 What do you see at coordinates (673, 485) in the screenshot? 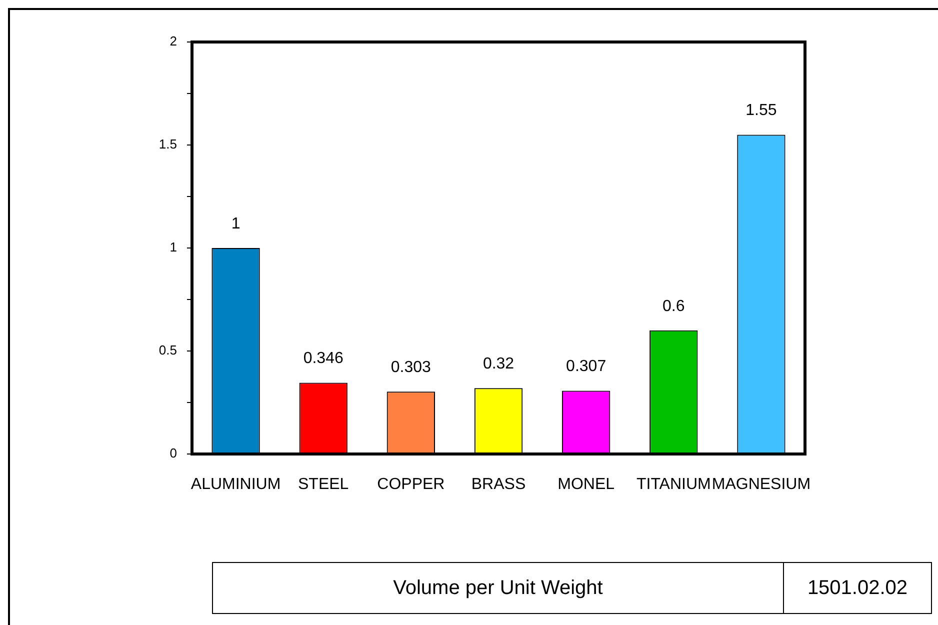
I see `x-tick-label: TITANIUM` at bounding box center [673, 485].